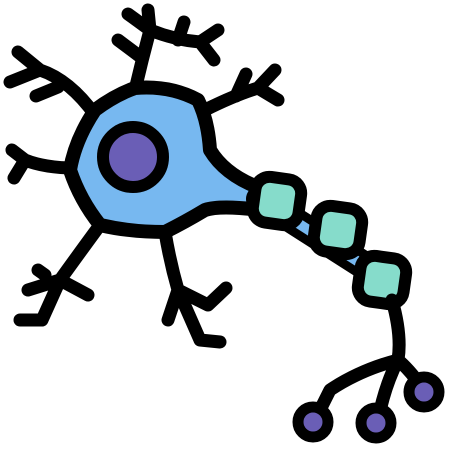 This screenshot has height=449, width=449. I want to click on dendrite-top-left, so click(52, 83).